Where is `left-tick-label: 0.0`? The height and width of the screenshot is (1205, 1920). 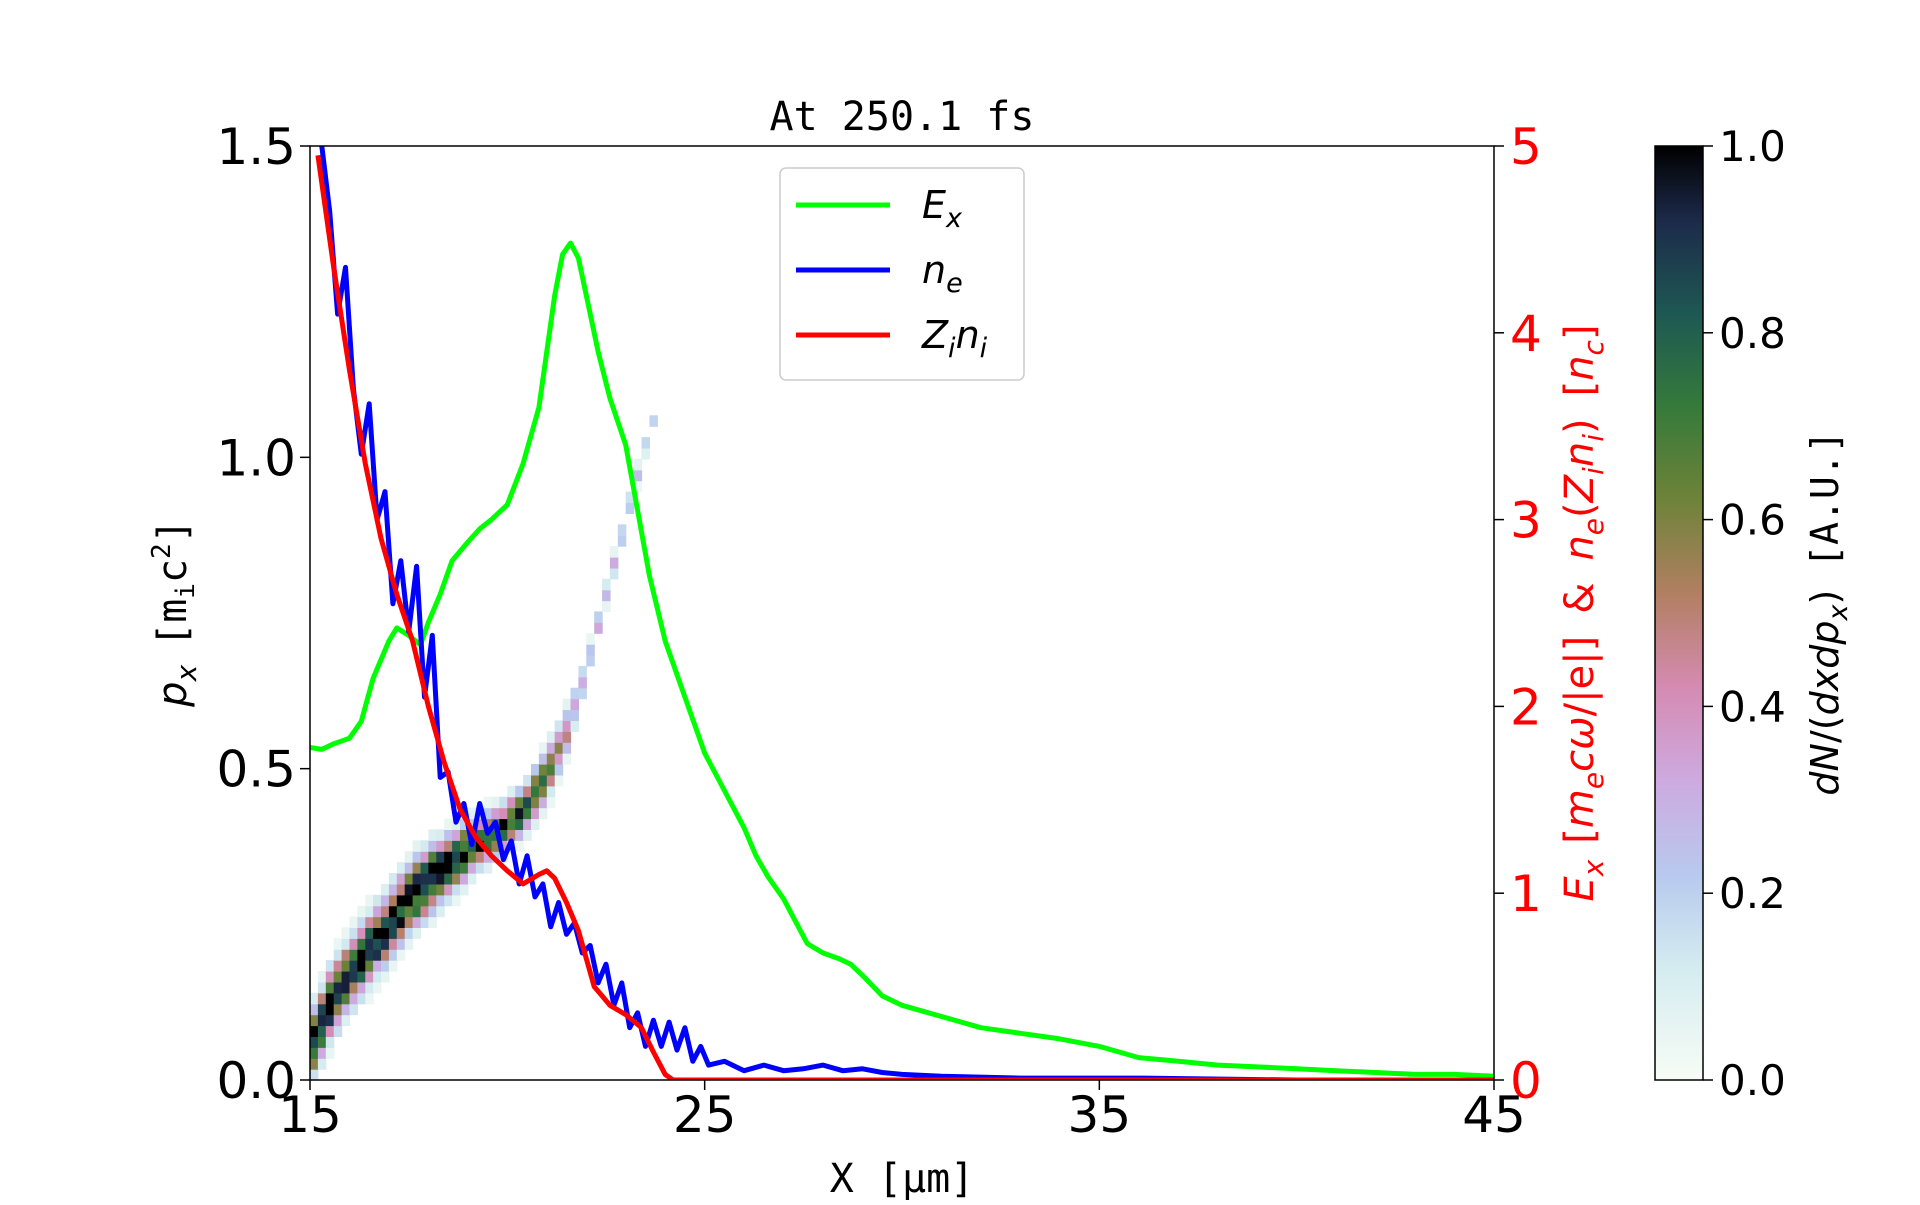 left-tick-label: 0.0 is located at coordinates (256, 1081).